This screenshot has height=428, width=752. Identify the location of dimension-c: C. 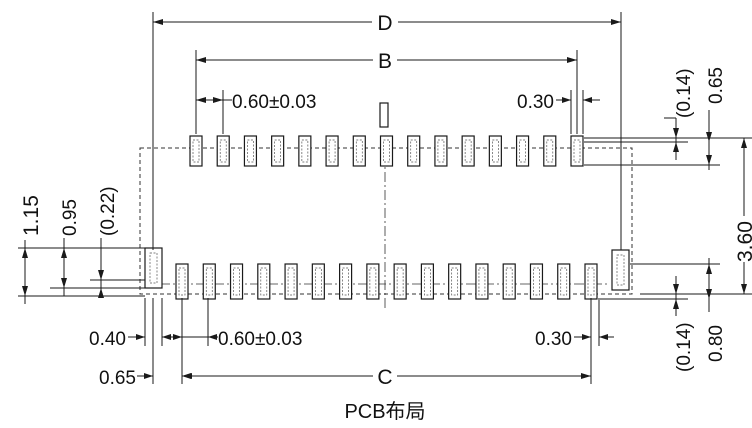
(387, 367).